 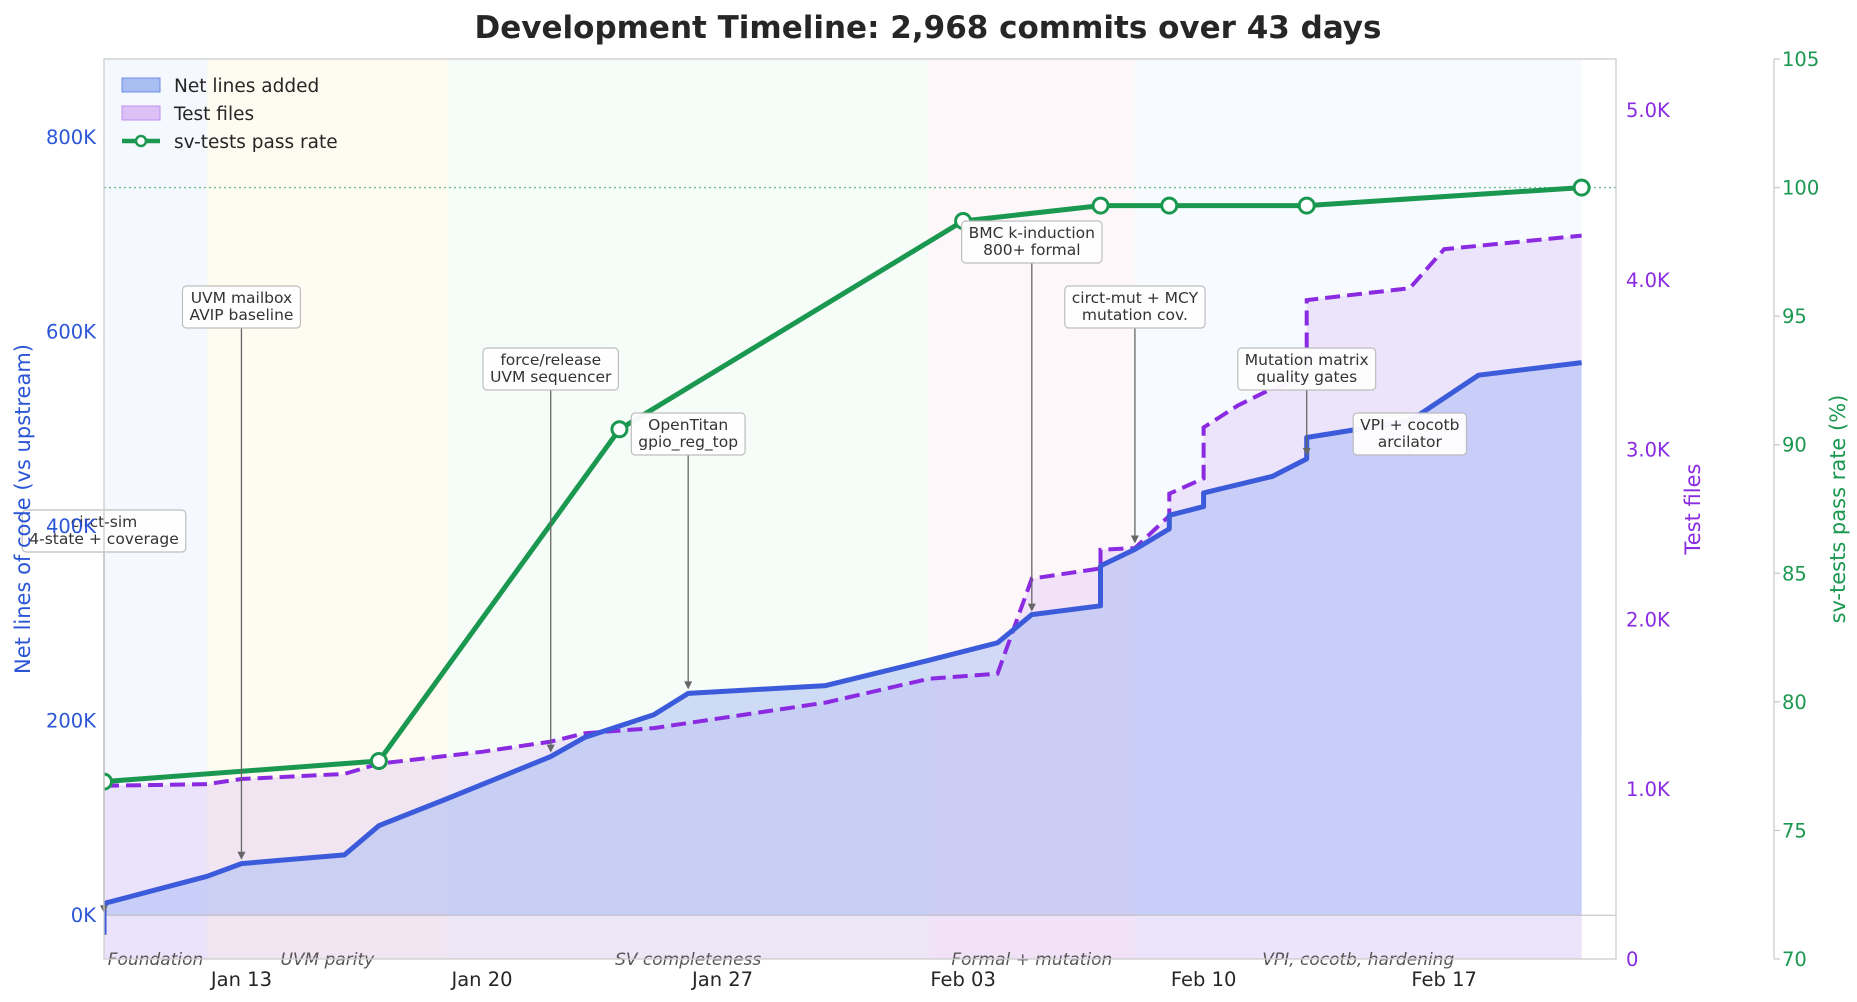 What do you see at coordinates (1409, 425) in the screenshot?
I see `annotation-text-7-0: VPI + cocotb` at bounding box center [1409, 425].